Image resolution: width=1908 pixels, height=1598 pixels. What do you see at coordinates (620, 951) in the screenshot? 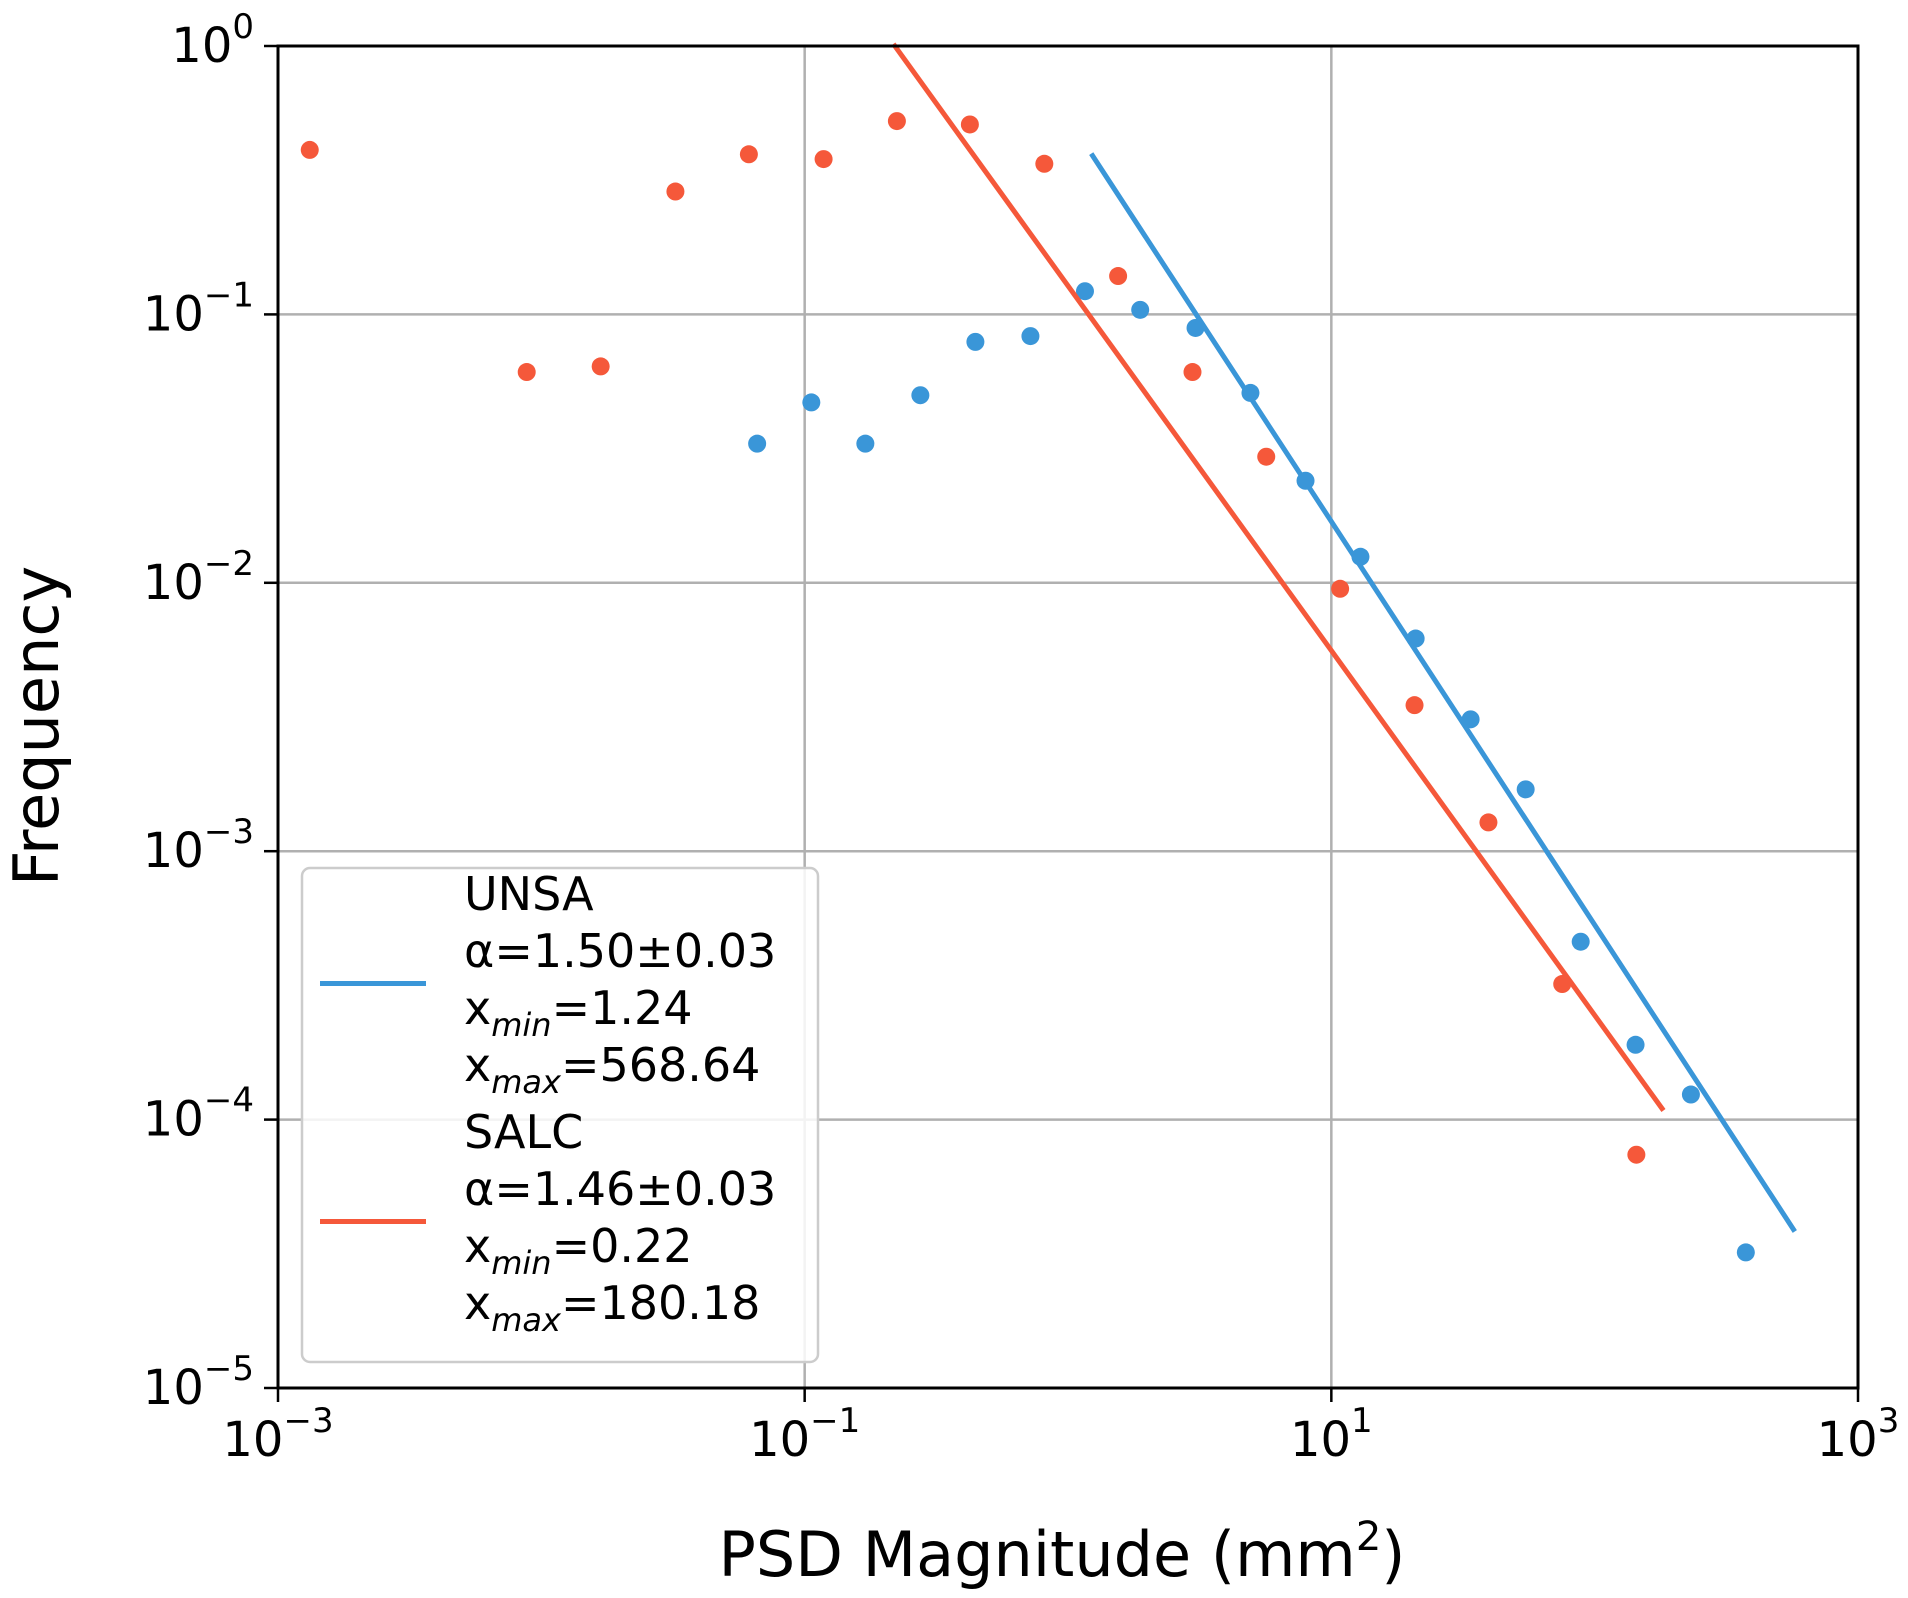
I see `legend-unsa-alpha: α=1.50±0.03` at bounding box center [620, 951].